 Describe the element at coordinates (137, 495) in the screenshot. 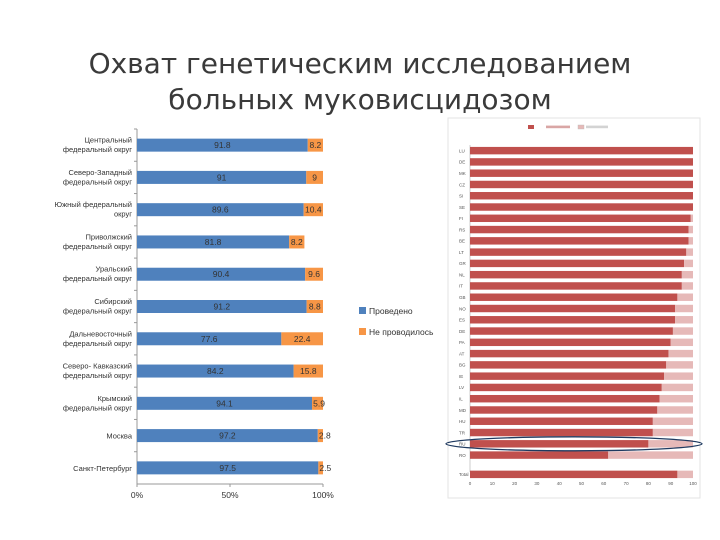

I see `x-tick-label: 0%` at that location.